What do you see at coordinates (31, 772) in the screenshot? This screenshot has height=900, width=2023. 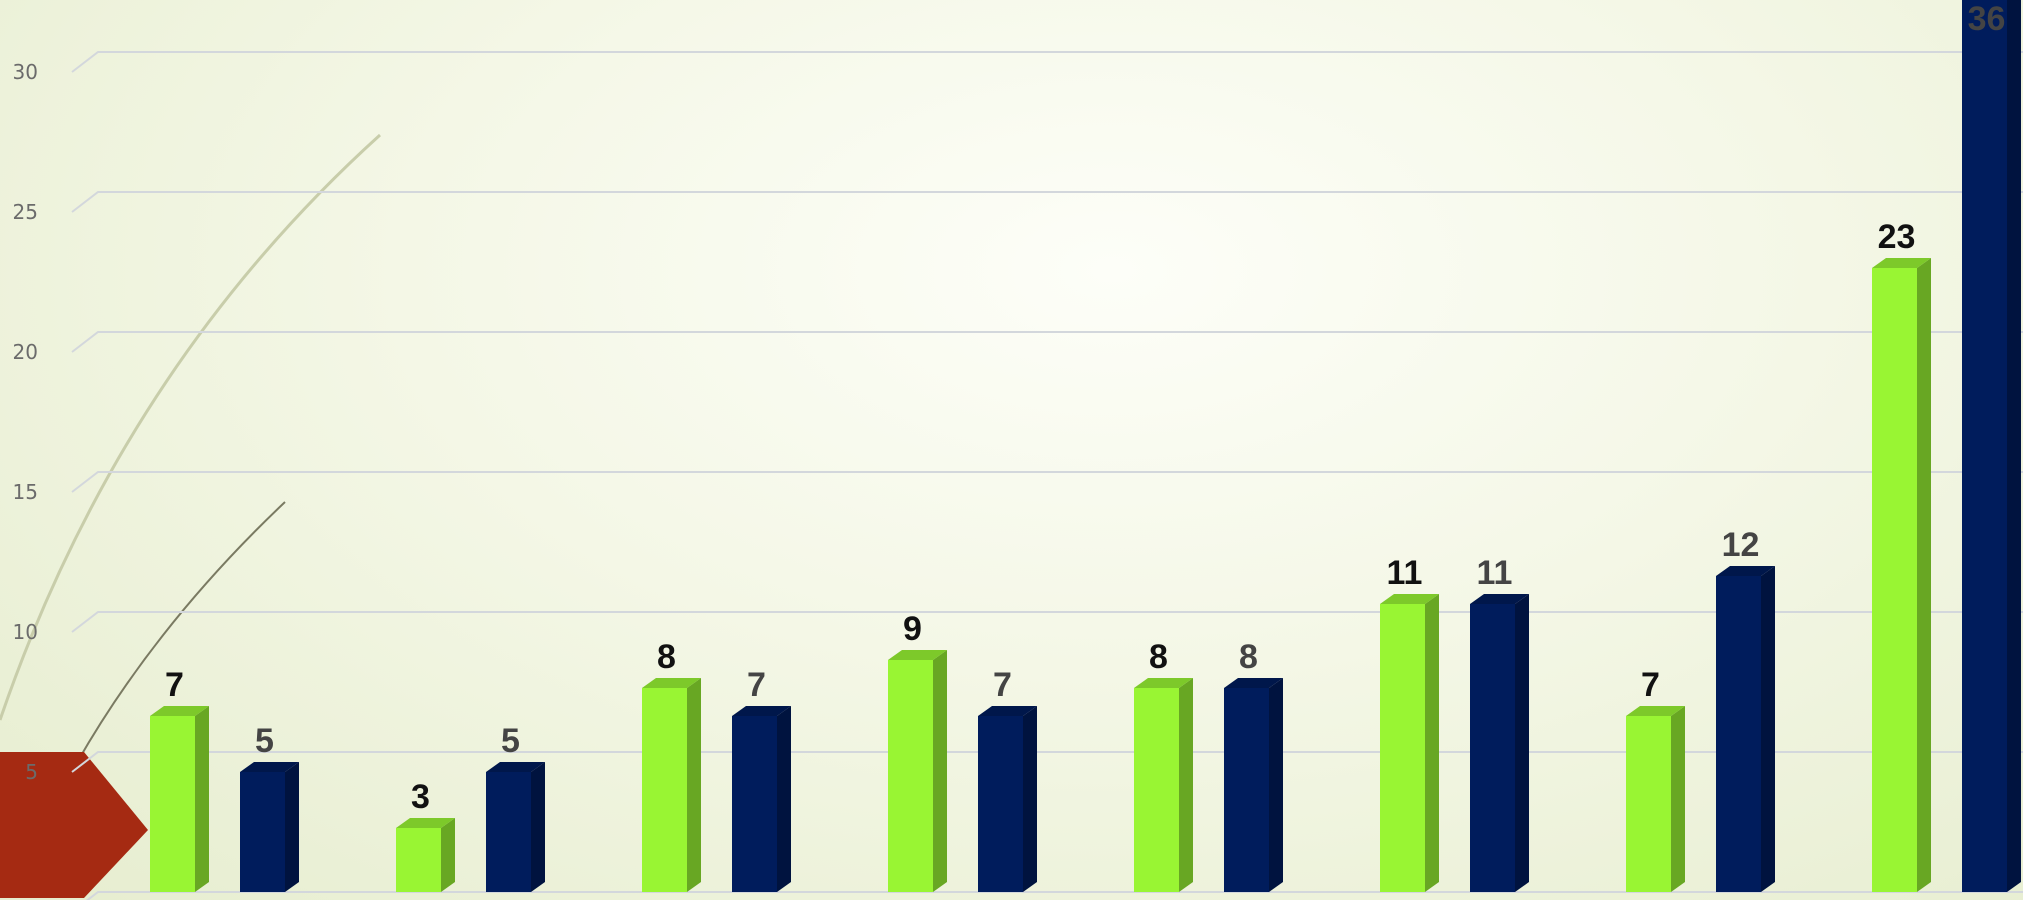 I see `y-tick-label: 5` at bounding box center [31, 772].